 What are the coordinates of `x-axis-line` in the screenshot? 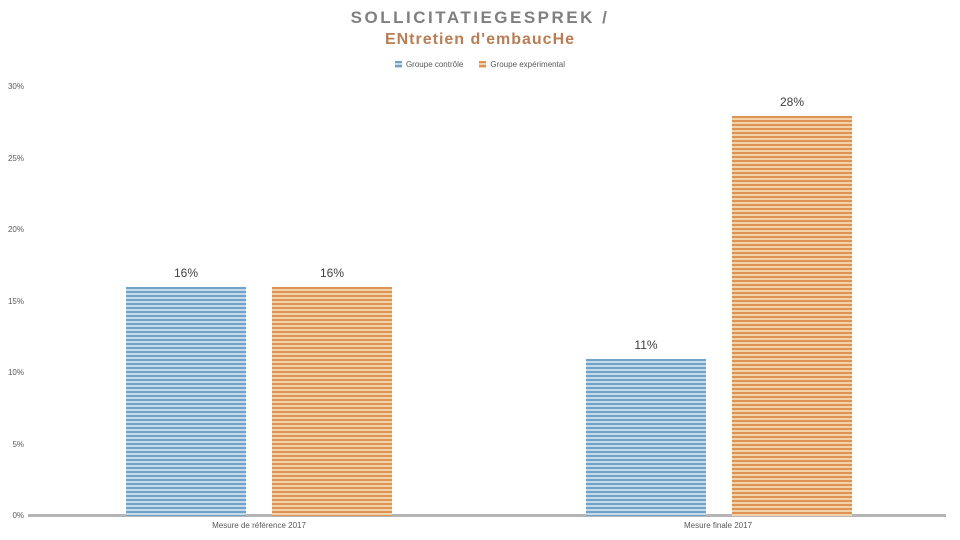 It's located at (487, 515).